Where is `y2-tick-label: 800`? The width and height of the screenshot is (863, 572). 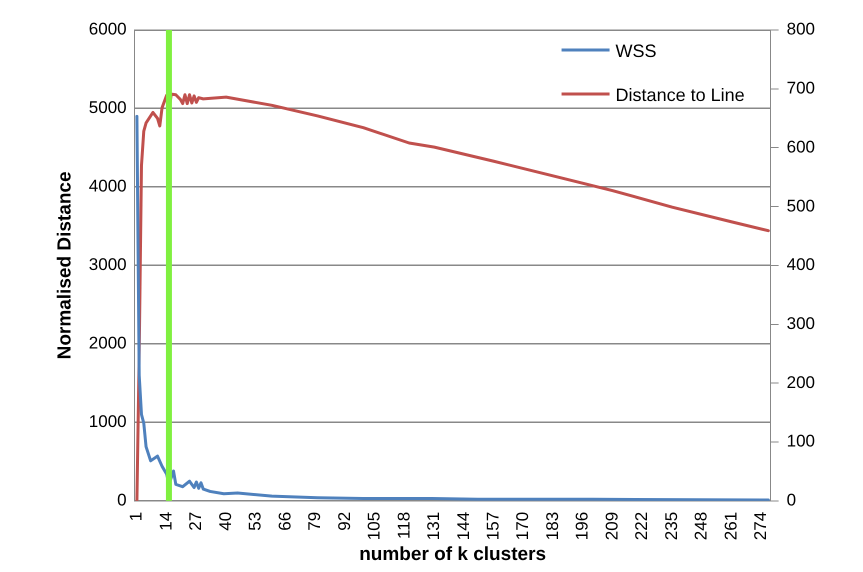
y2-tick-label: 800 is located at coordinates (801, 29).